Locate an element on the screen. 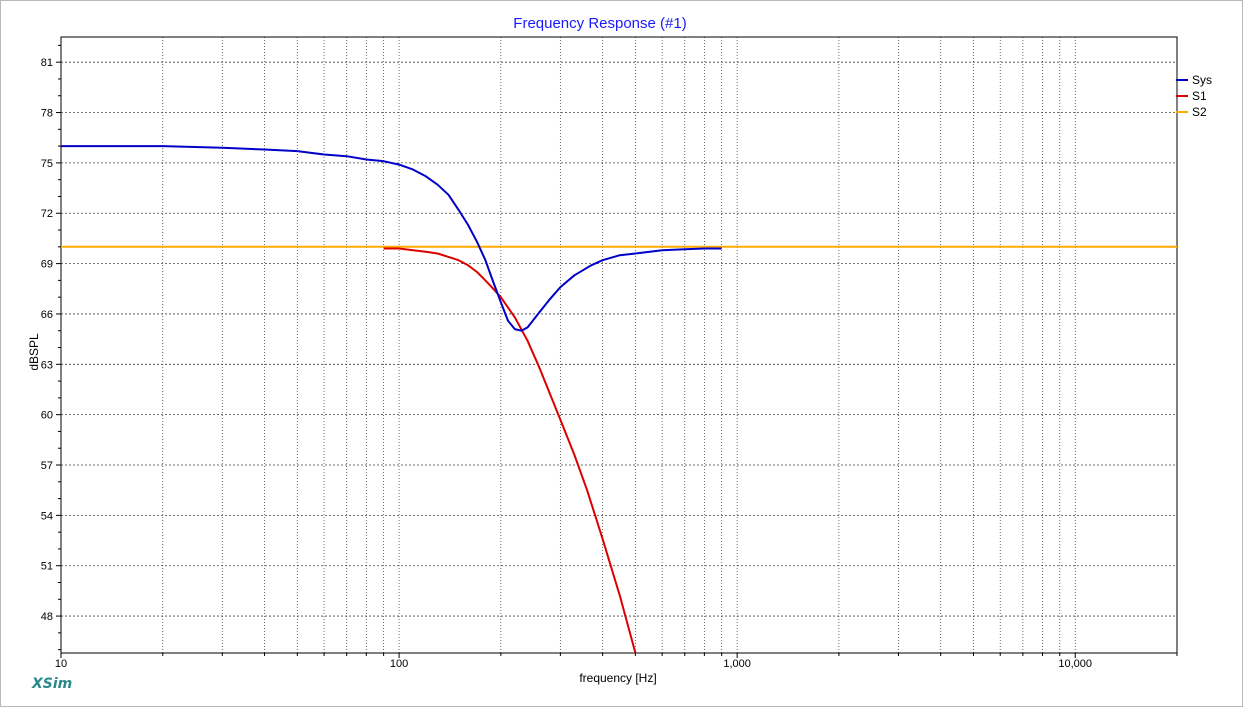  x-tick-label: 10,000 is located at coordinates (1075, 664).